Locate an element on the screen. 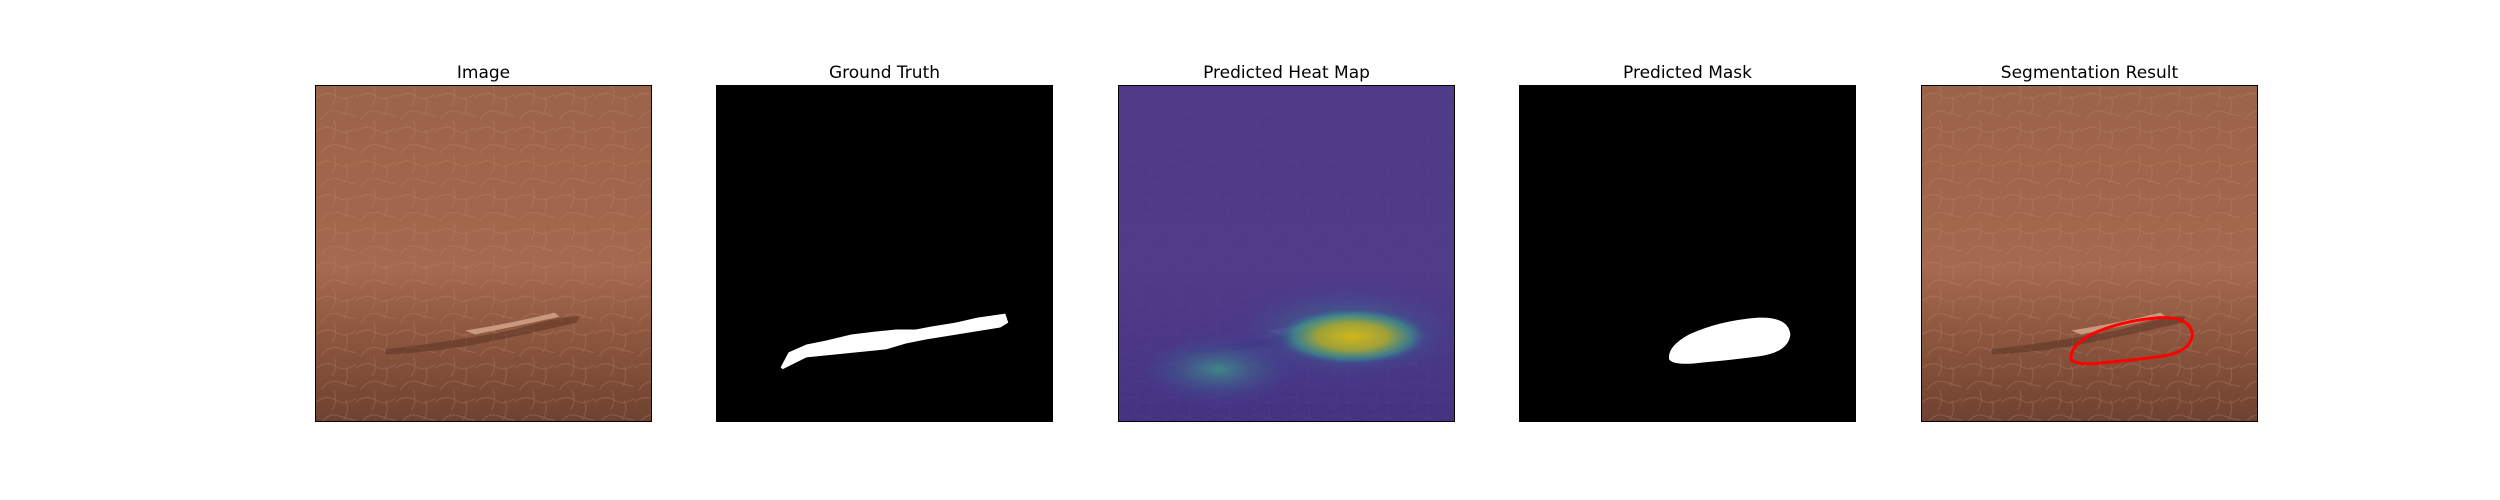  predicted-defect-region is located at coordinates (1729, 340).